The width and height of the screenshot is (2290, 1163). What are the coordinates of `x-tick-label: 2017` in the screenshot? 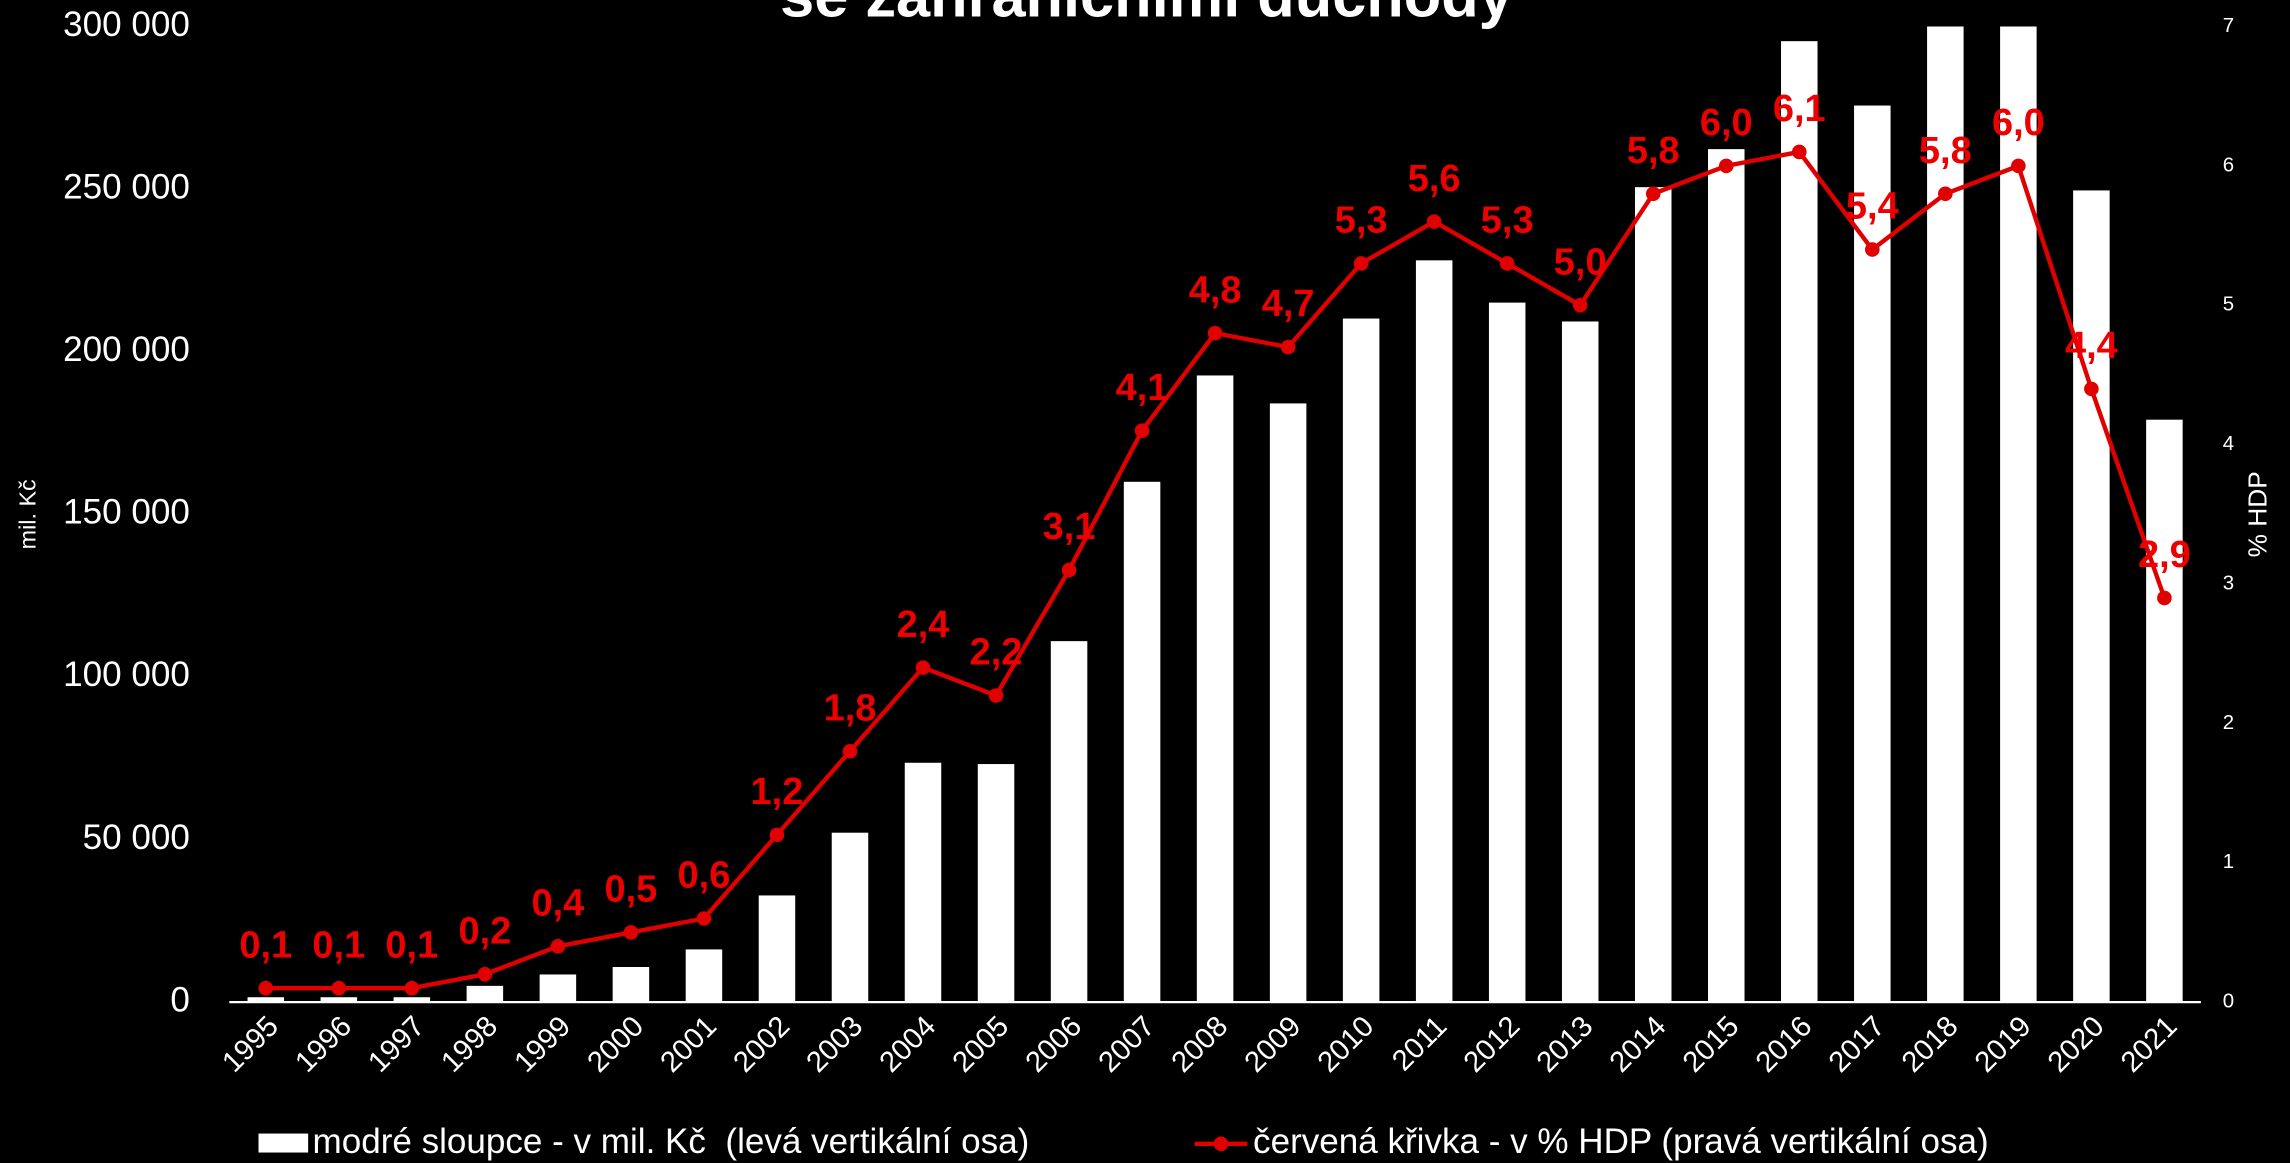 It's located at (1857, 1044).